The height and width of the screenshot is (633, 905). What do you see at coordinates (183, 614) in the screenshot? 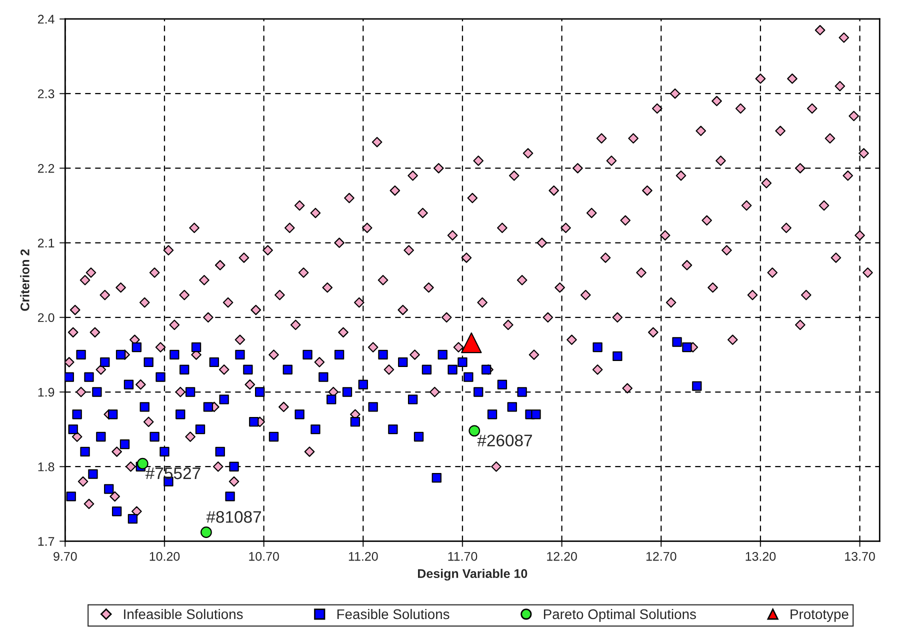
I see `legend-label: Infeasible Solutions` at bounding box center [183, 614].